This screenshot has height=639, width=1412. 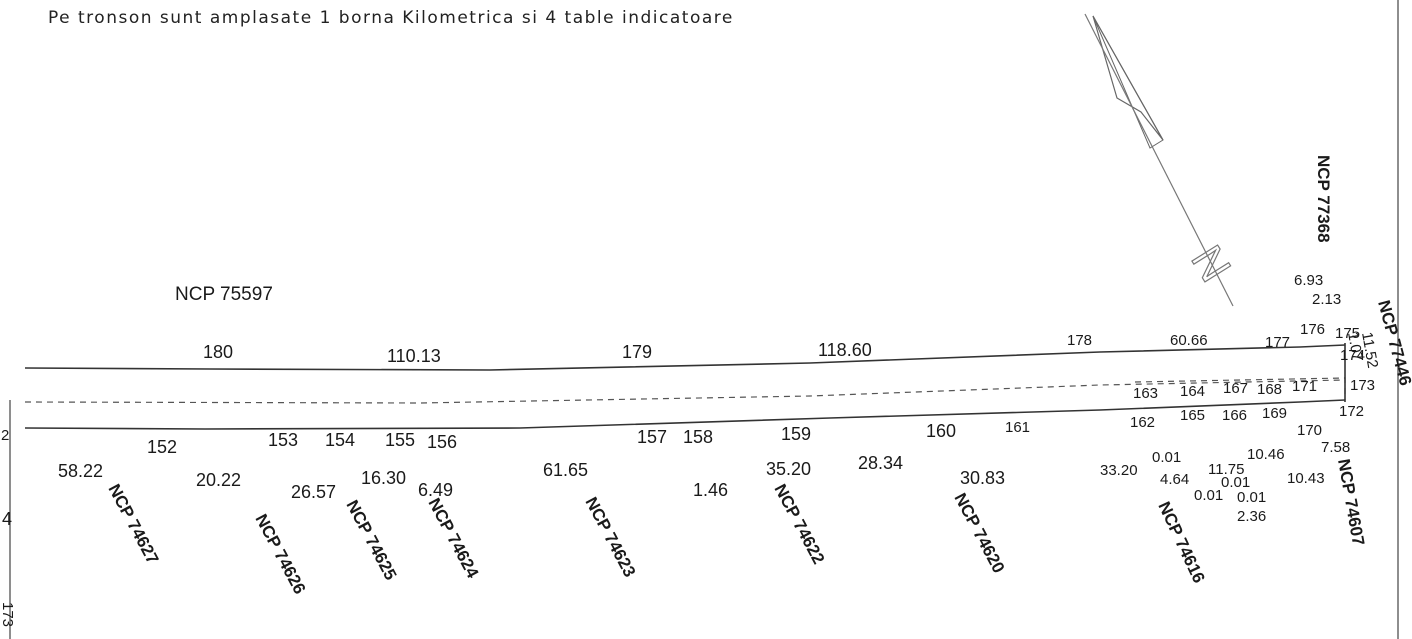 I want to click on lower-point-153: 153, so click(x=283, y=440).